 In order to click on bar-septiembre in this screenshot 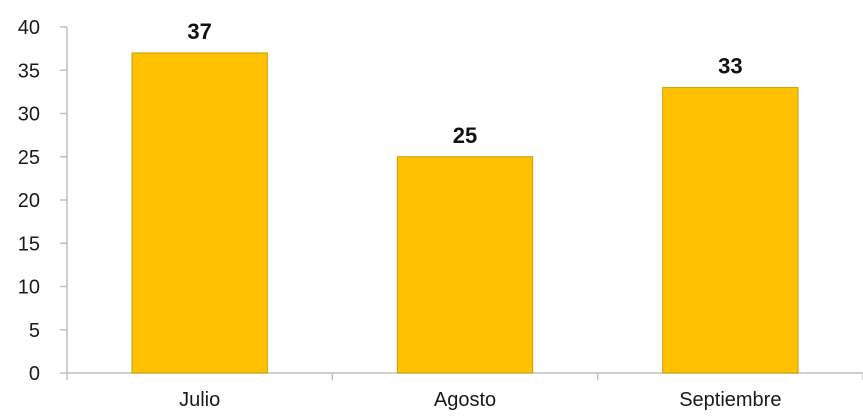, I will do `click(730, 230)`.